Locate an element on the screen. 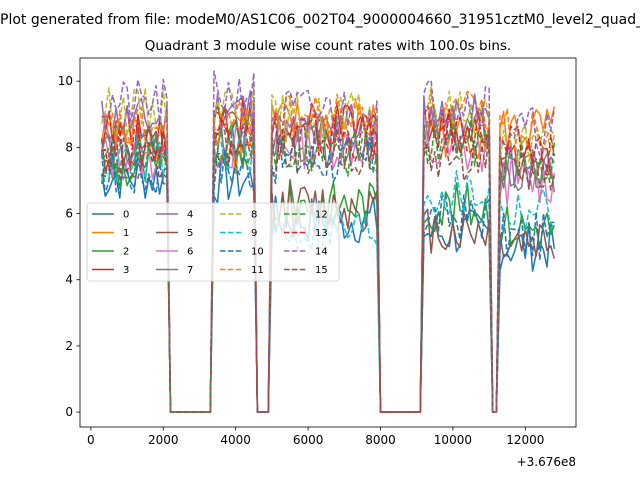 The width and height of the screenshot is (640, 480). x-tick-label: 12000 is located at coordinates (525, 440).